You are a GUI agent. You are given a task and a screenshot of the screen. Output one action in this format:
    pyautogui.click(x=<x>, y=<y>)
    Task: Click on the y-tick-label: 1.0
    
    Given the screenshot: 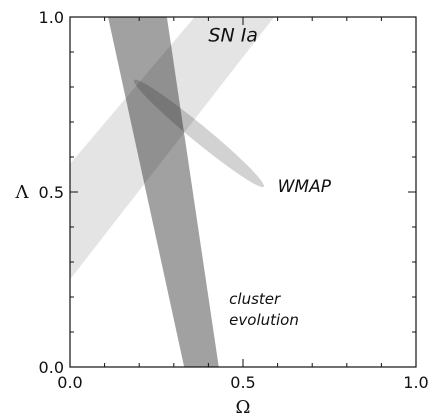 What is the action you would take?
    pyautogui.click(x=51, y=17)
    